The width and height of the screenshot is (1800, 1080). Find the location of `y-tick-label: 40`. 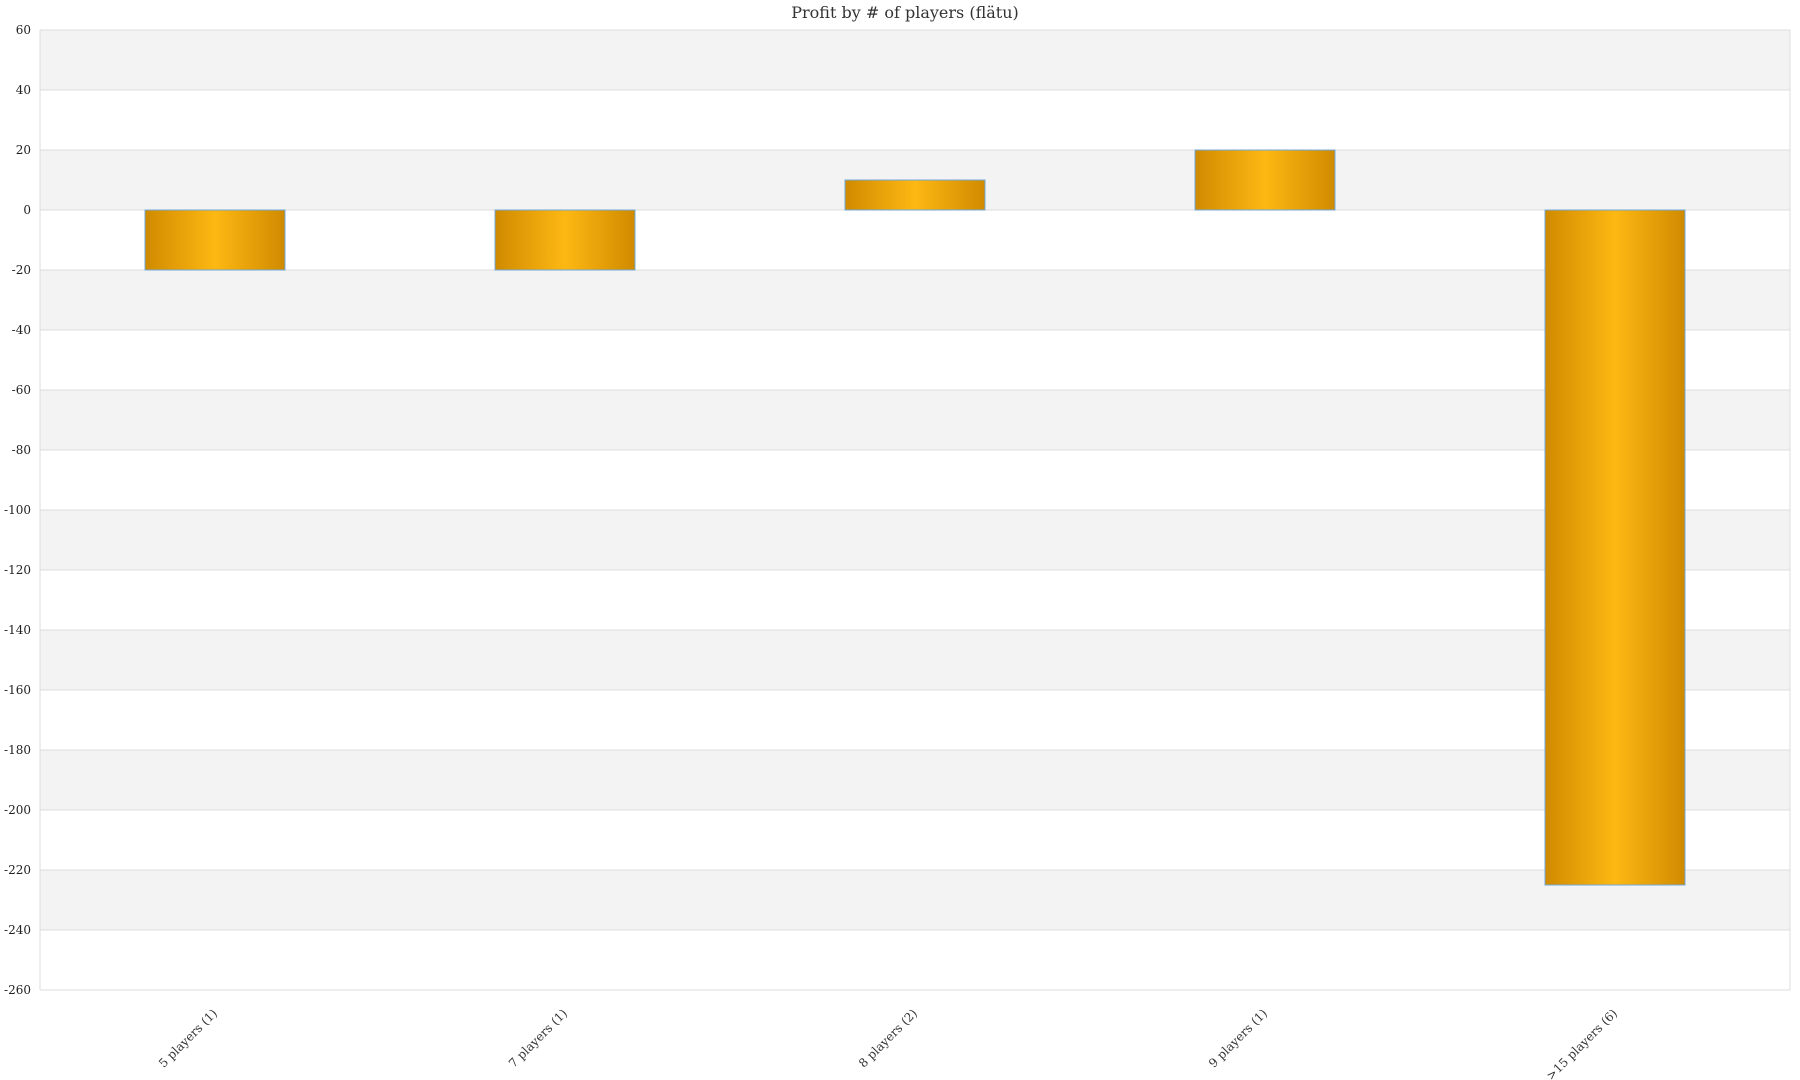

y-tick-label: 40 is located at coordinates (23, 90).